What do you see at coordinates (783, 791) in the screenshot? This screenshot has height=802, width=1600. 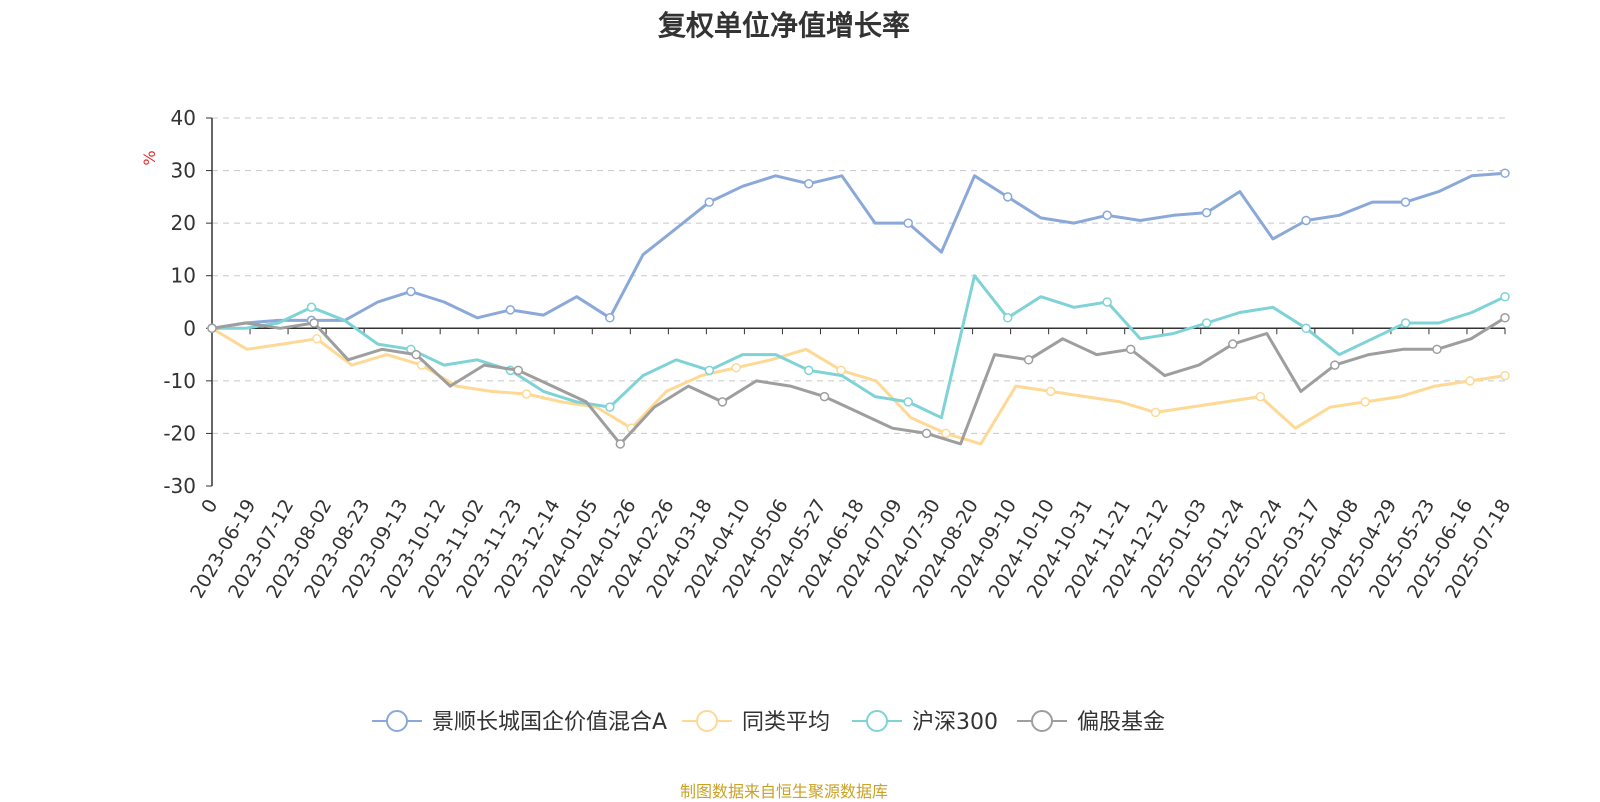 I see `source-note: 制图数据来自恒生聚源数据库` at bounding box center [783, 791].